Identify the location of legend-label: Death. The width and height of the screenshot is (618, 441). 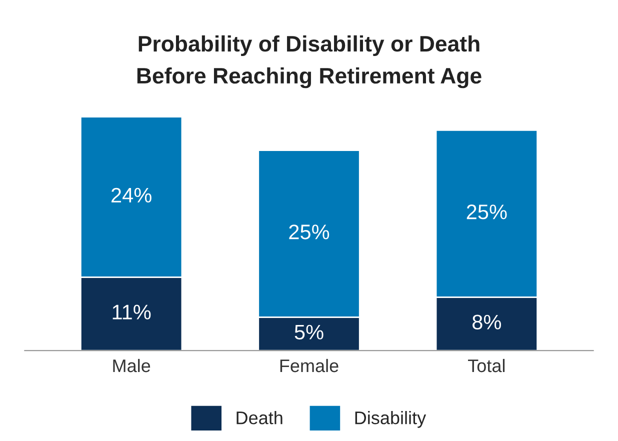
(259, 417).